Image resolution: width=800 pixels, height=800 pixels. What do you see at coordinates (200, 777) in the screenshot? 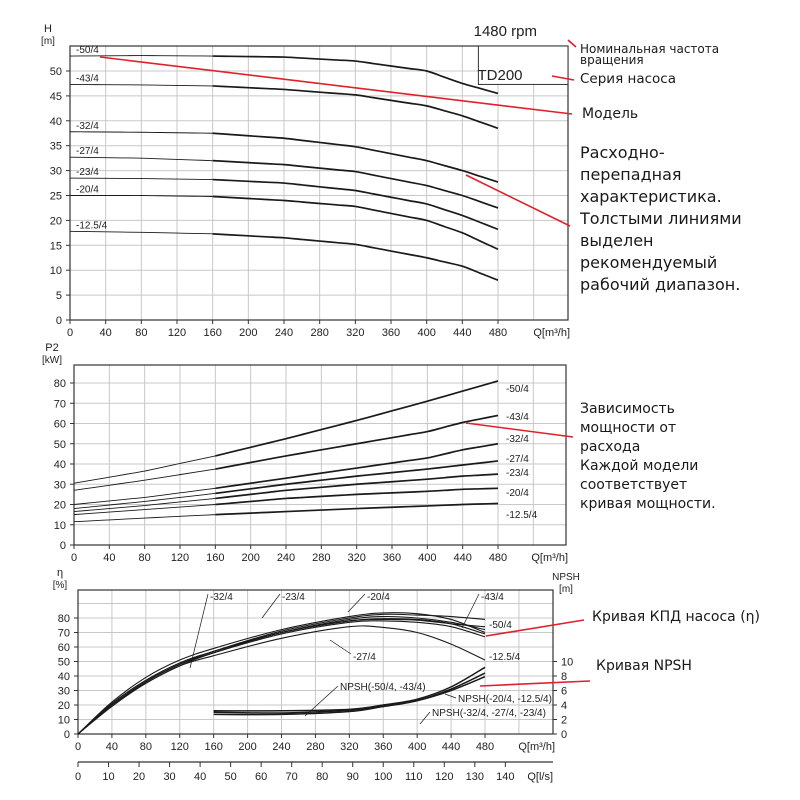
I see `x2-tick-label: 40` at bounding box center [200, 777].